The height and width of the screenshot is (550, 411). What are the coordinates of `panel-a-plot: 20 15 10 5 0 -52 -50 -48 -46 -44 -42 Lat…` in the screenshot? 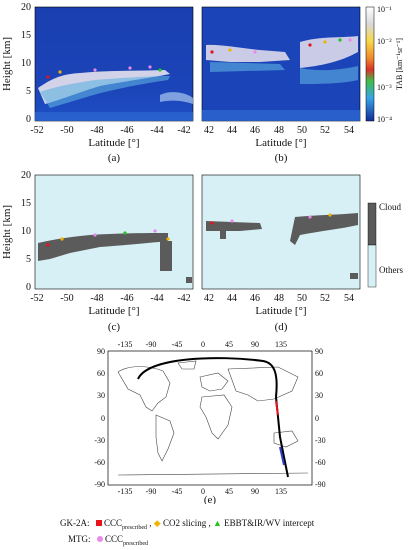 It's located at (97, 83).